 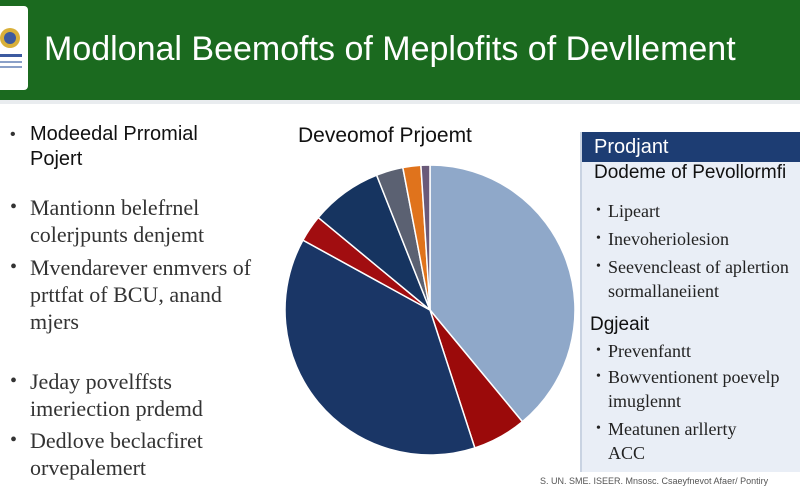 I want to click on panel-subheader: Dodeme of Pevollormfi, so click(x=690, y=172).